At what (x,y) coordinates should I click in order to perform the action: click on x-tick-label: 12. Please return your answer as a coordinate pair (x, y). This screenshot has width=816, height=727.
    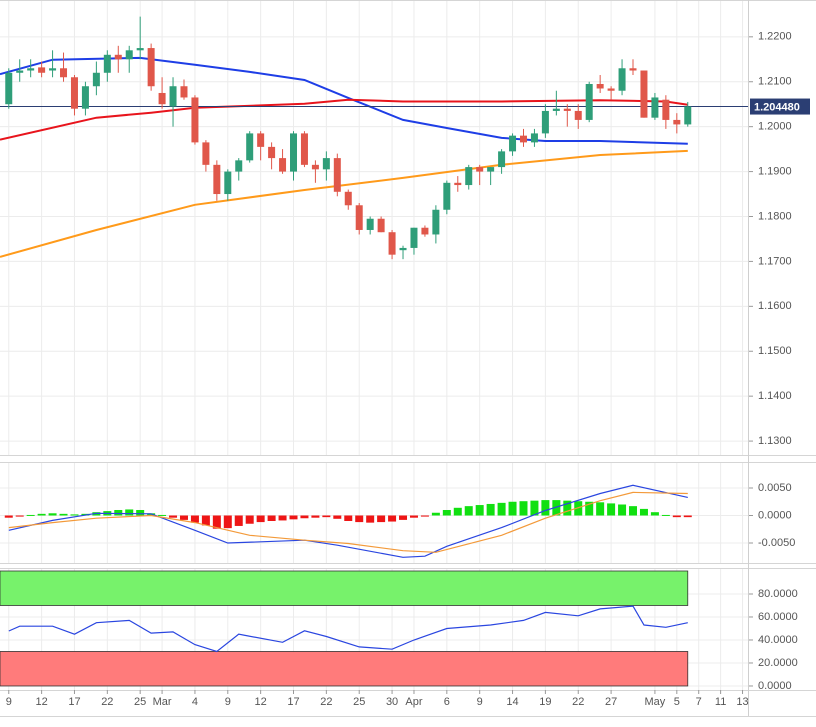
    Looking at the image, I should click on (41, 702).